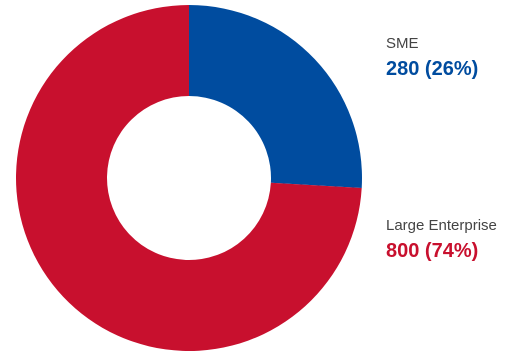 Image resolution: width=526 pixels, height=352 pixels. Describe the element at coordinates (402, 43) in the screenshot. I see `legend-label-sme: SME` at that location.